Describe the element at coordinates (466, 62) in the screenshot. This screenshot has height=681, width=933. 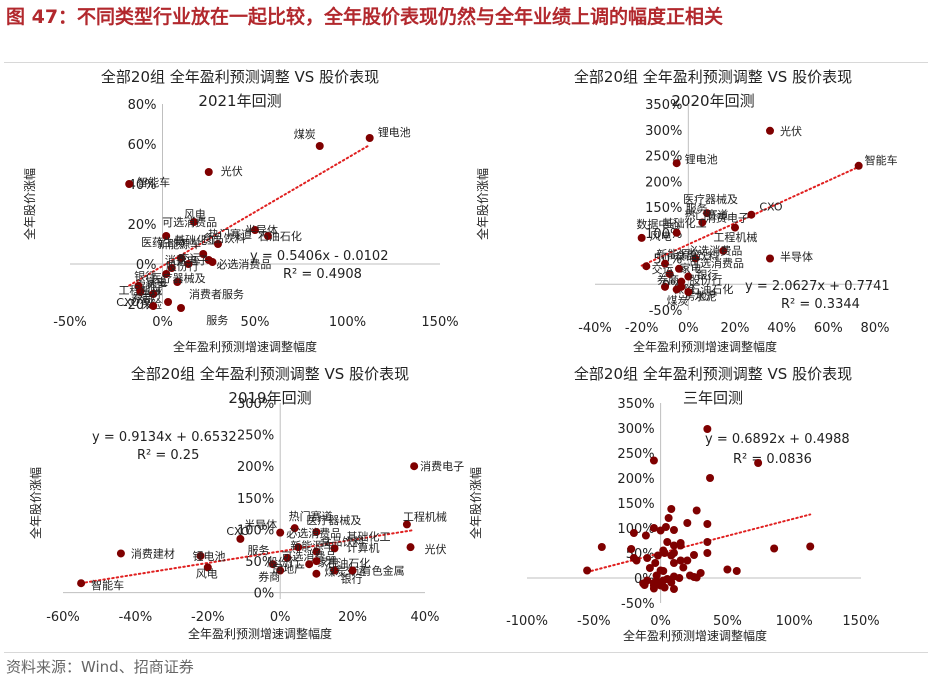
I see `title-divider` at that location.